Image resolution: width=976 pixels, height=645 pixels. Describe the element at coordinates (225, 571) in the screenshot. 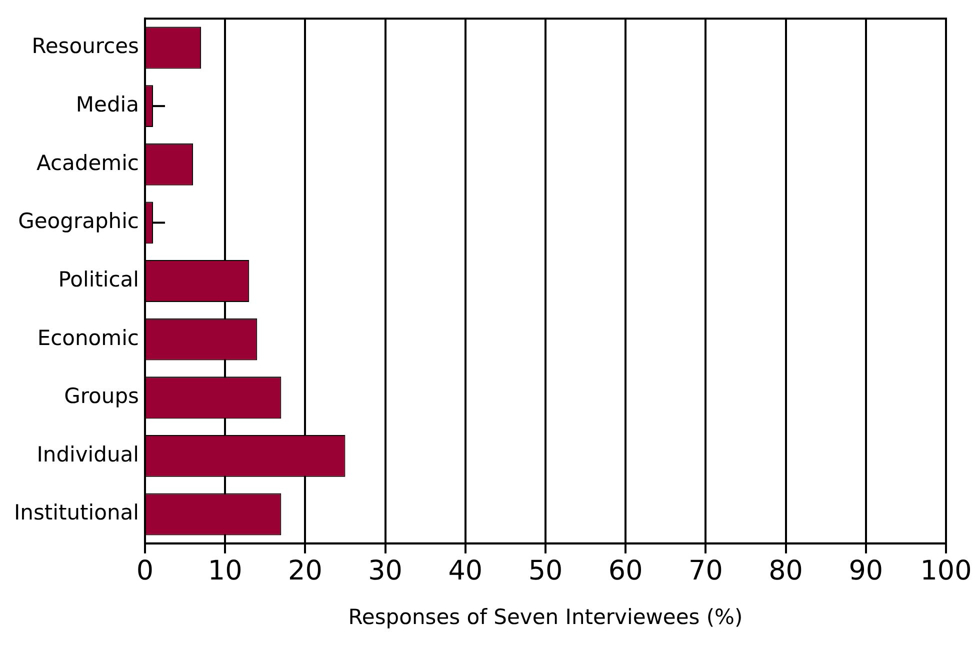

I see `x-tick-label: 10` at that location.